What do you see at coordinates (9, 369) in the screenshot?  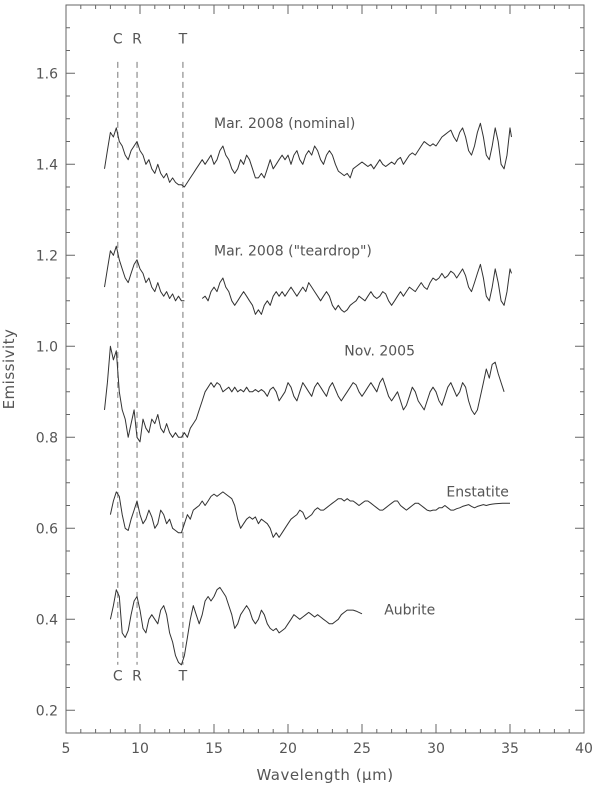 I see `y-axis-title: Emissivity` at bounding box center [9, 369].